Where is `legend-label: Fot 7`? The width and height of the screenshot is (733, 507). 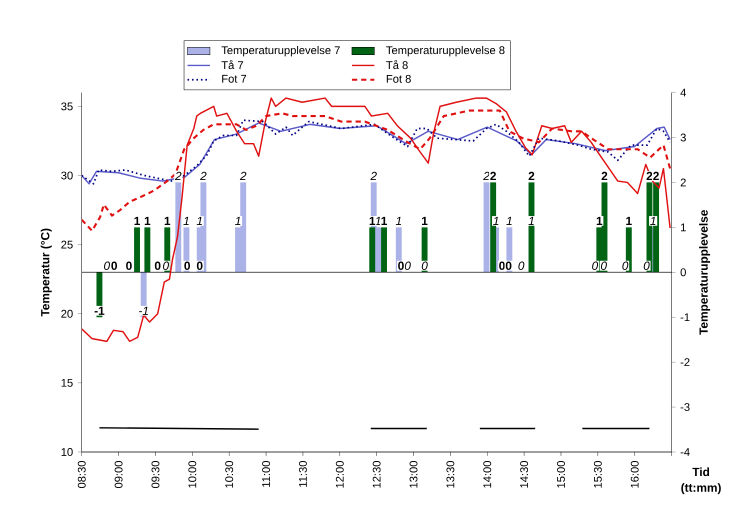 legend-label: Fot 7 is located at coordinates (234, 78).